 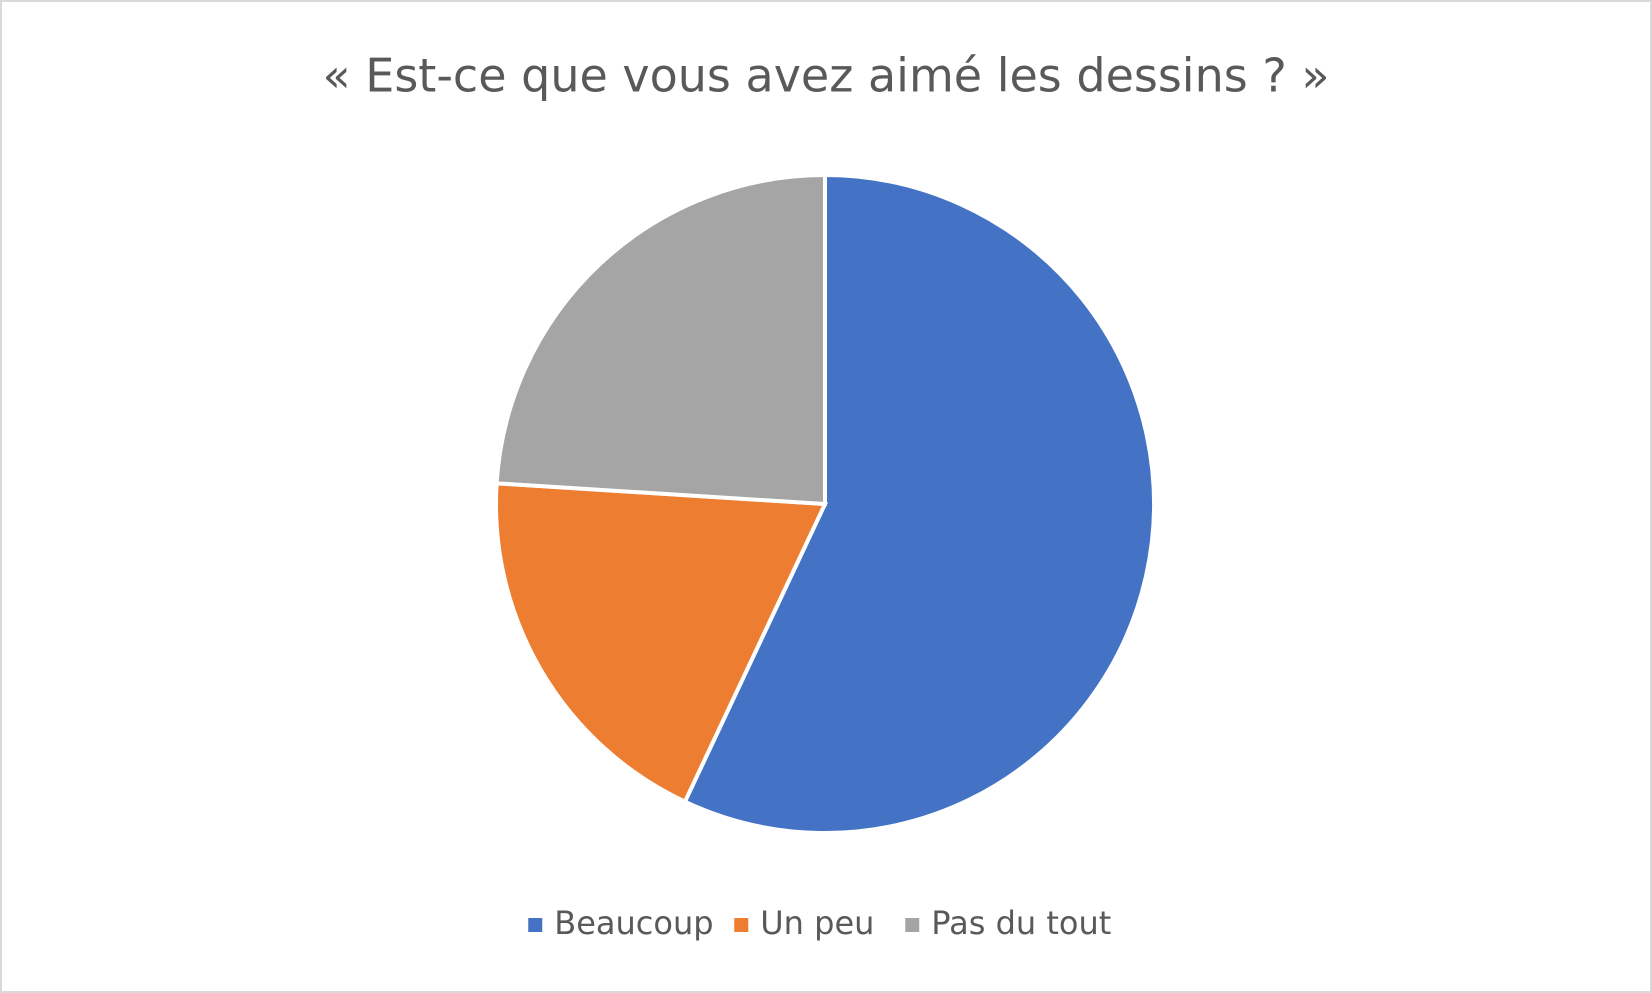 What do you see at coordinates (633, 923) in the screenshot?
I see `legend-label: Beaucoup` at bounding box center [633, 923].